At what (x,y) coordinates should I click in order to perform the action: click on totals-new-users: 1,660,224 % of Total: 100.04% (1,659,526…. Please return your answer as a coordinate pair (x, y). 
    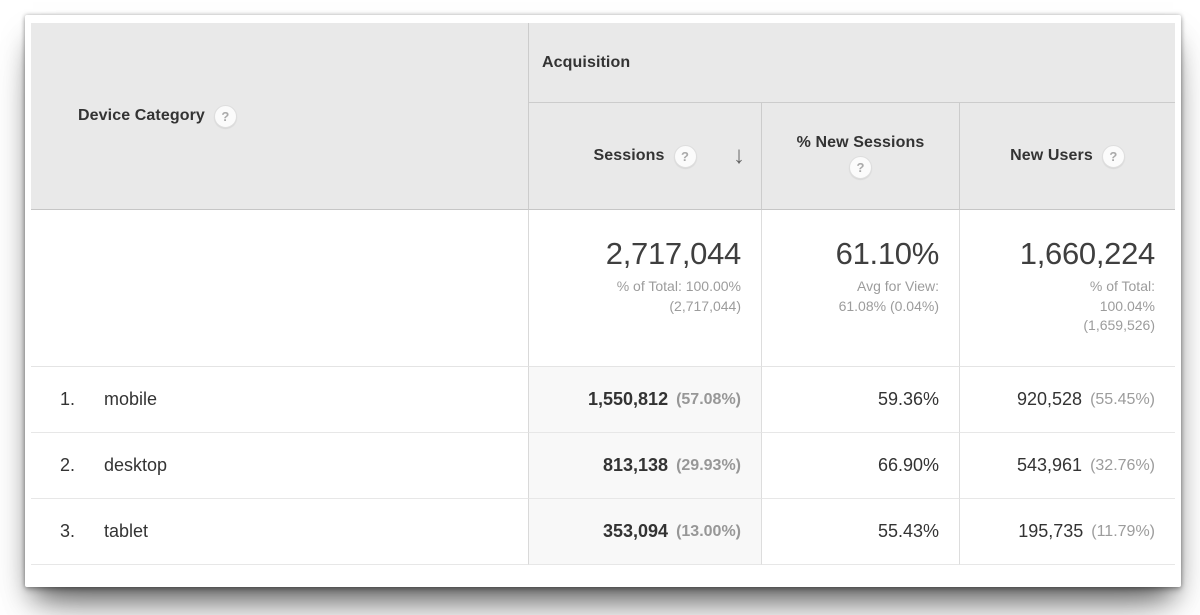
    Looking at the image, I should click on (1067, 288).